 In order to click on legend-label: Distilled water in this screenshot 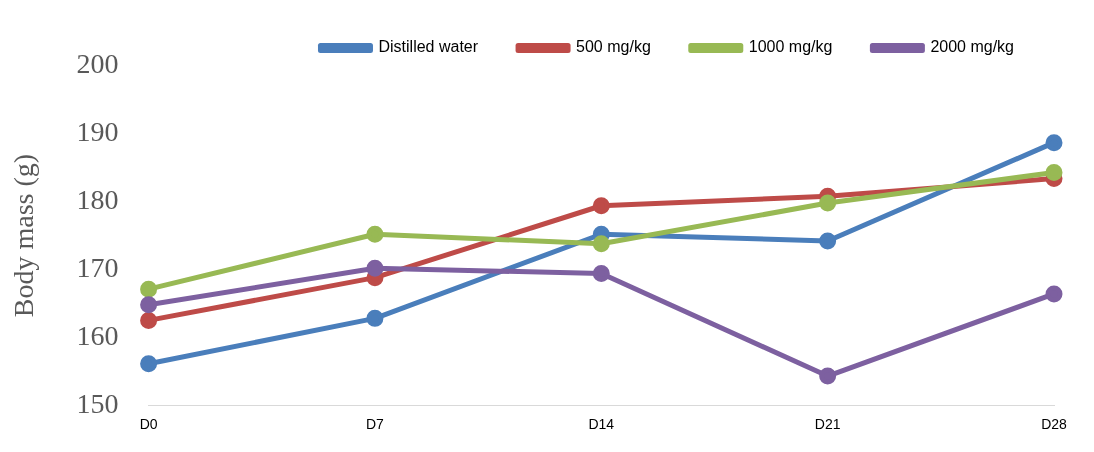, I will do `click(428, 47)`.